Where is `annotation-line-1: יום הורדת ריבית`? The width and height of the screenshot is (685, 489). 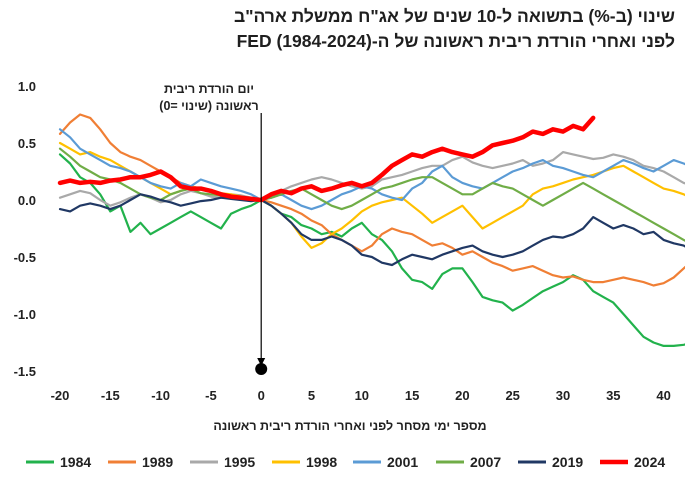 annotation-line-1: יום הורדת ריבית is located at coordinates (209, 89).